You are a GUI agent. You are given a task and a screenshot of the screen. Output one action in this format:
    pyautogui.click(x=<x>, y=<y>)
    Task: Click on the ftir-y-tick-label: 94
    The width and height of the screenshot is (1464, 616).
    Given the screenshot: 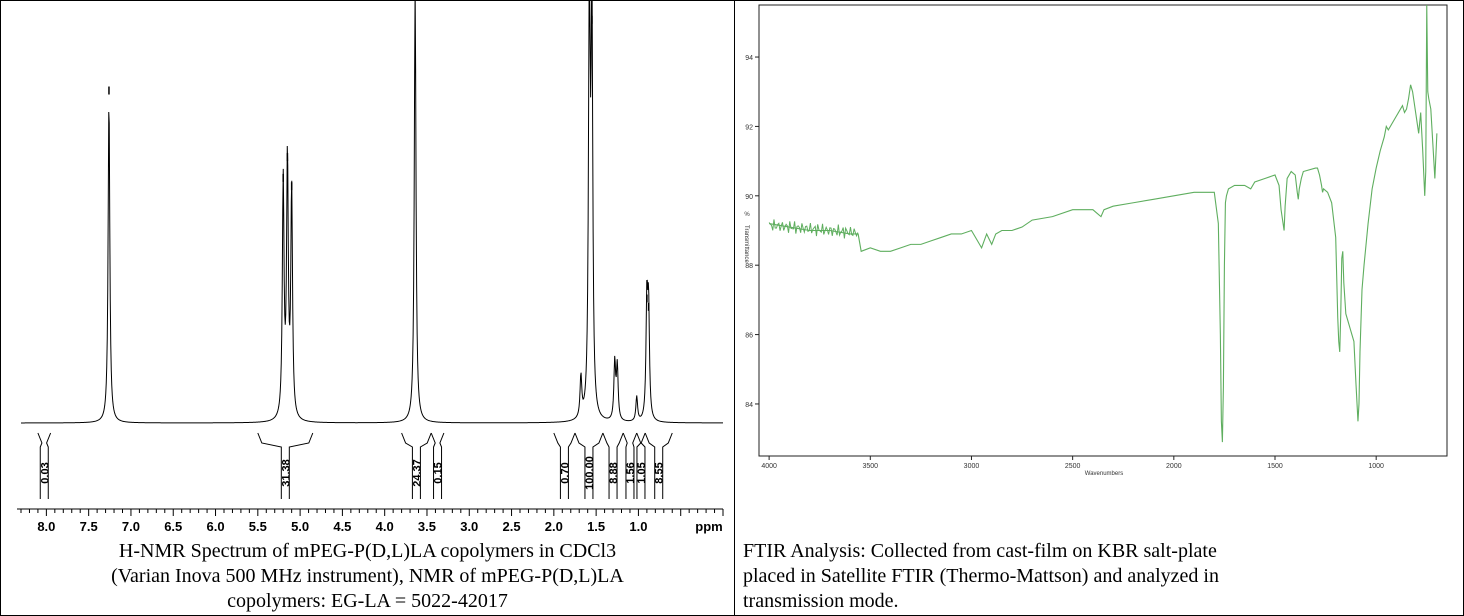 What is the action you would take?
    pyautogui.click(x=749, y=58)
    